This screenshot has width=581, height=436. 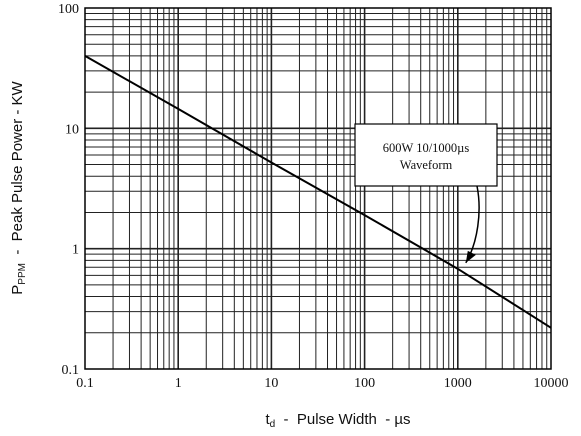 I want to click on y-tick-label: 0.1, so click(x=71, y=370).